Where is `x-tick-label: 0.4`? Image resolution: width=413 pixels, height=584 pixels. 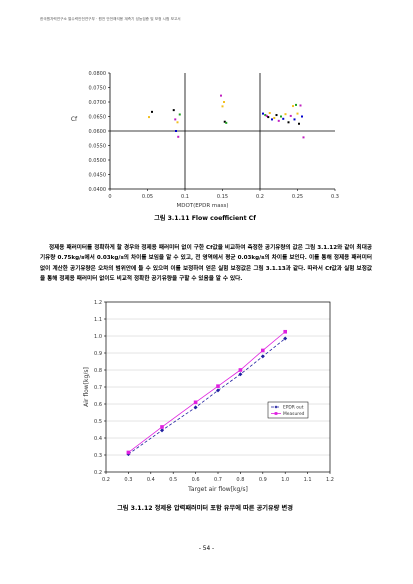 x-tick-label: 0.4 is located at coordinates (151, 480).